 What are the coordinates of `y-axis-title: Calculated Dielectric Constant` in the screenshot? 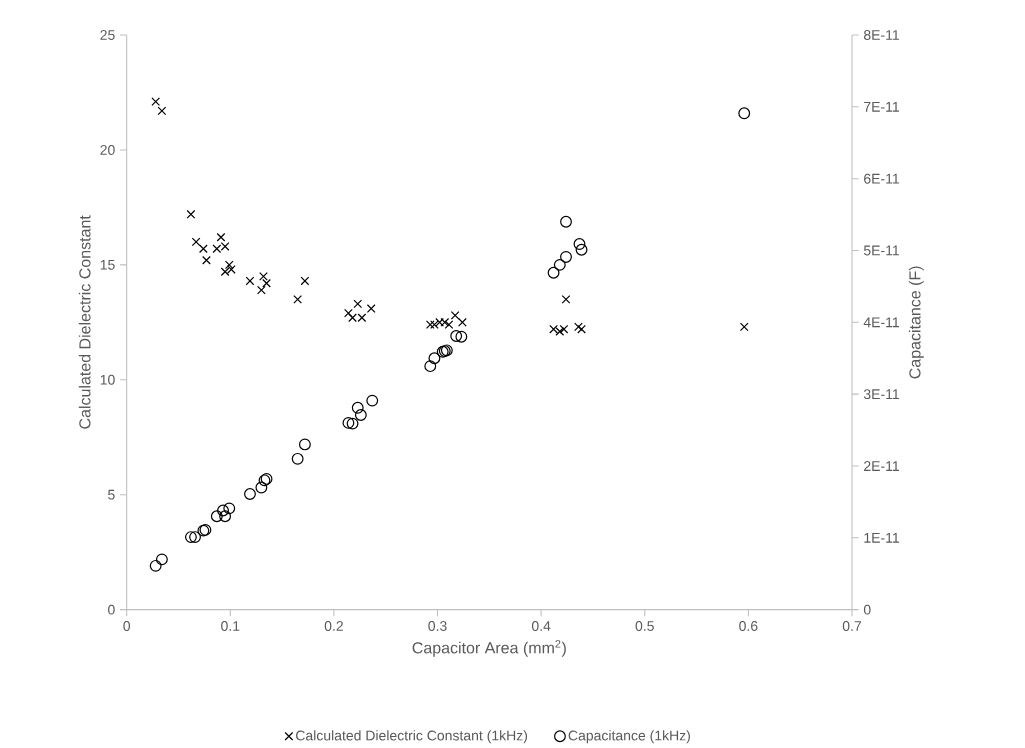 It's located at (84, 322).